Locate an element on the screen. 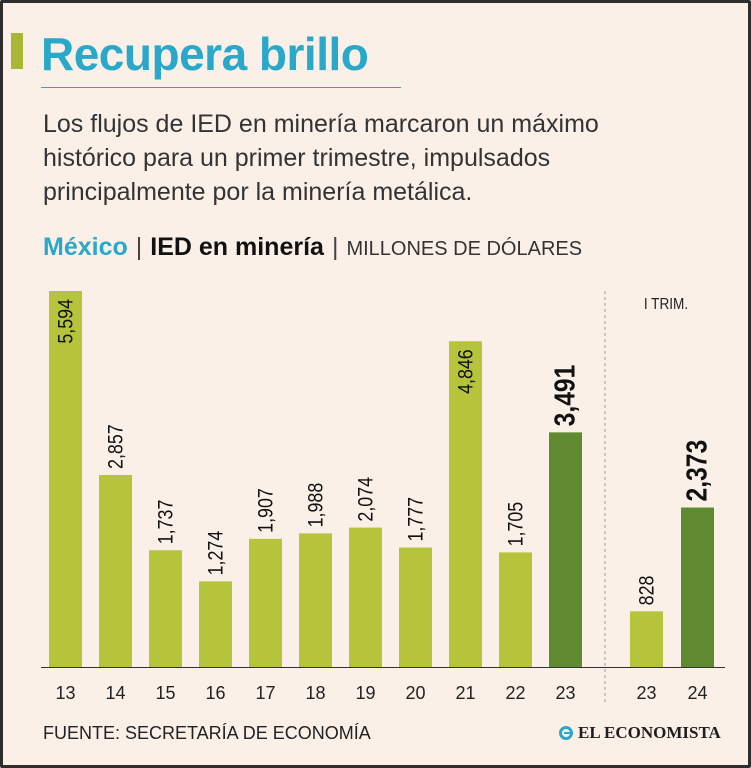  quarter-value-label: 2,373 is located at coordinates (697, 471).